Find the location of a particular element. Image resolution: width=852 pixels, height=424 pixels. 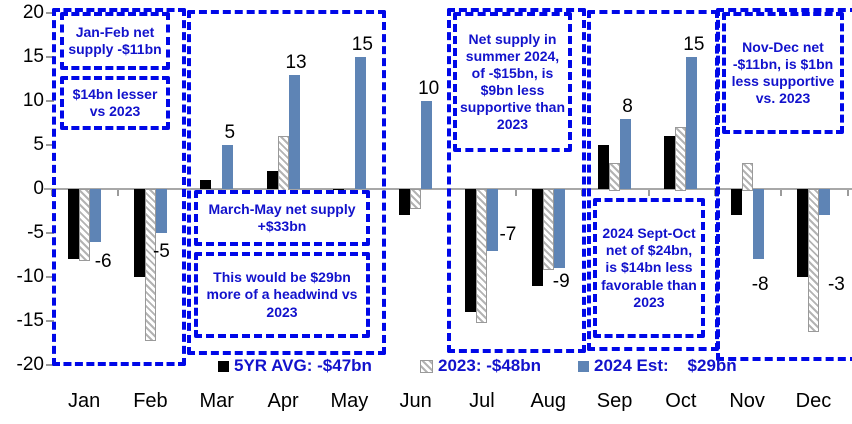

x-axis-label-nov: Nov is located at coordinates (747, 401).